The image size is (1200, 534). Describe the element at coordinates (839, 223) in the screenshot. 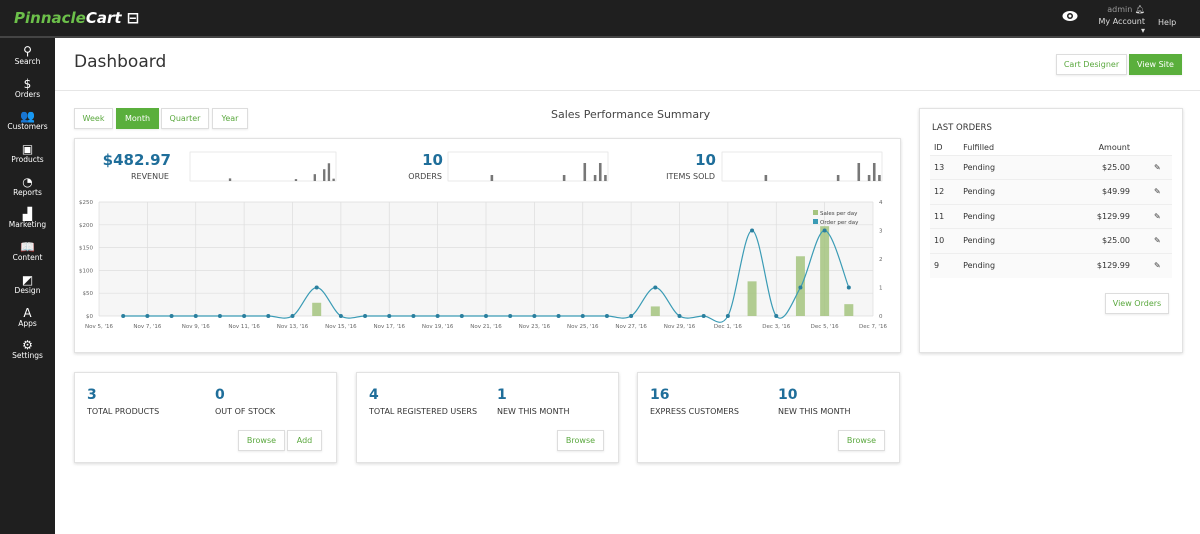

I see `legend-orders: Order per day` at that location.